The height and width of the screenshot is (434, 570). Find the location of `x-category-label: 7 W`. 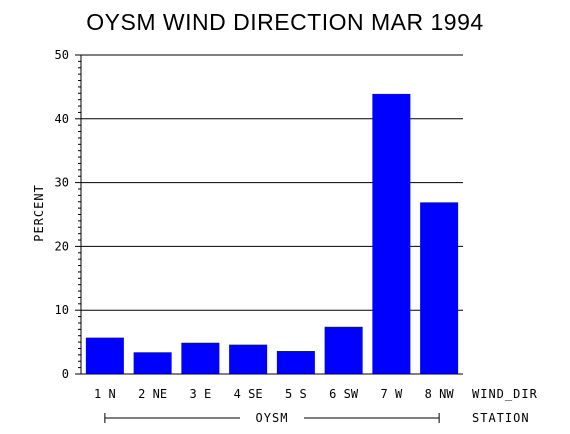

x-category-label: 7 W is located at coordinates (392, 394).